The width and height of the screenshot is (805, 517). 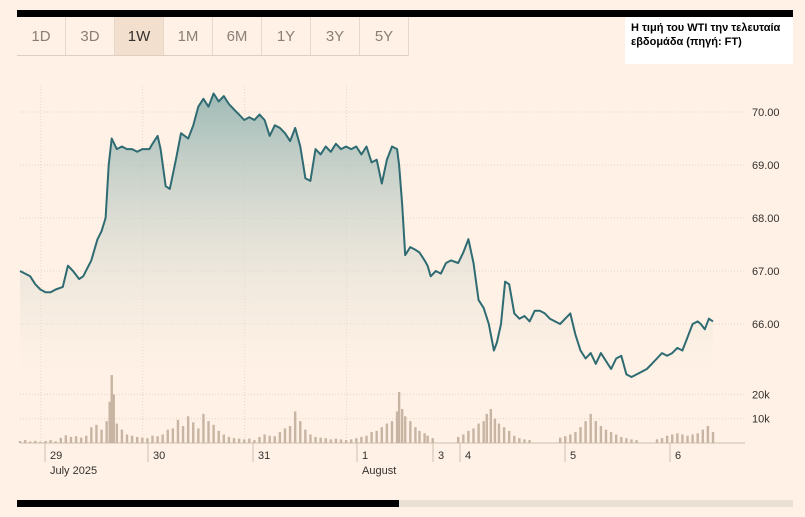 I want to click on price-tick-label: 70.00, so click(x=766, y=113).